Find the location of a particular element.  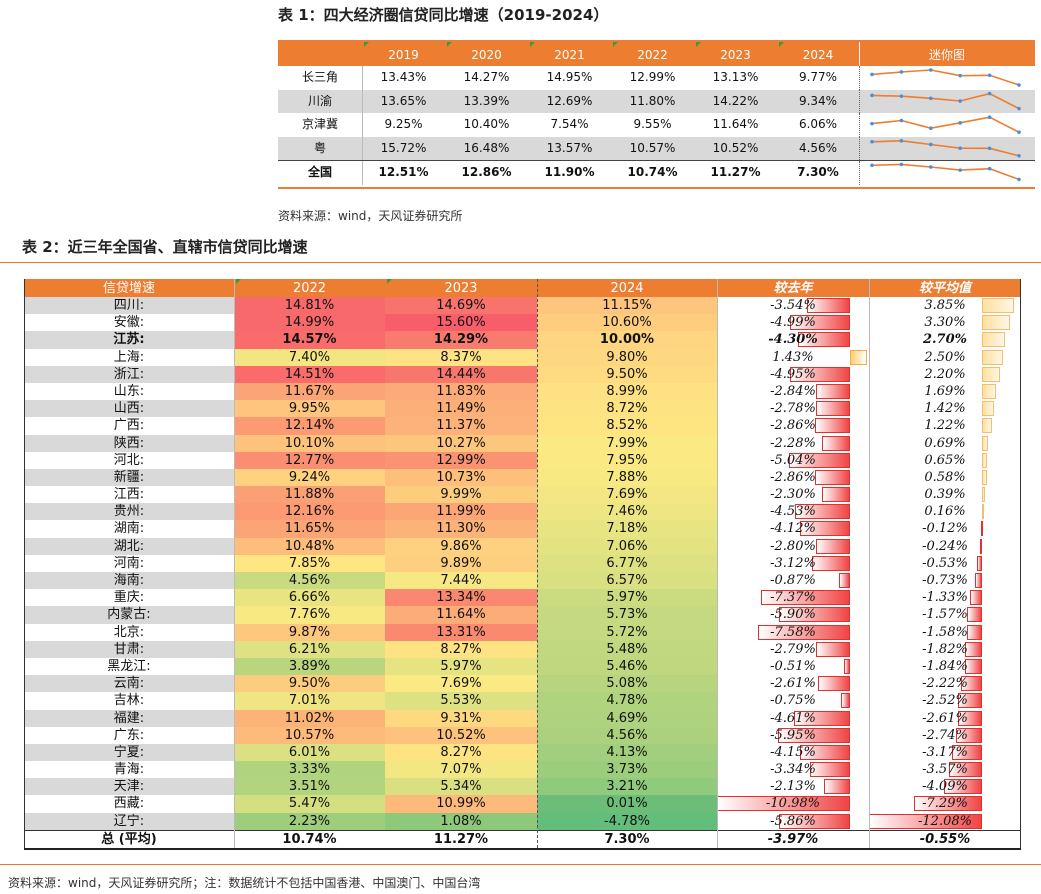

province-name: 河南: is located at coordinates (129, 563).